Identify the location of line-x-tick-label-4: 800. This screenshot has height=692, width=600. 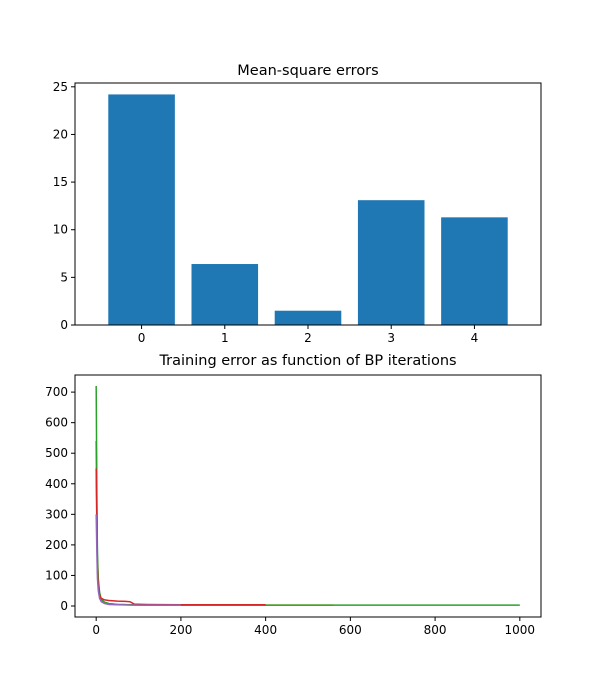
(435, 630).